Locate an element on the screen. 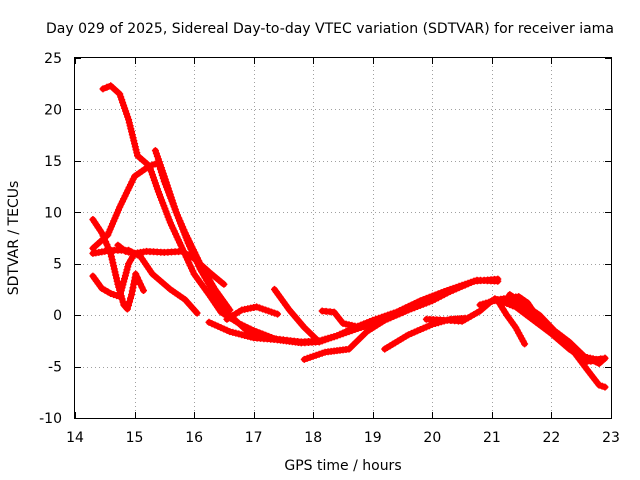 The image size is (640, 480). y-tick-label: 20 is located at coordinates (53, 110).